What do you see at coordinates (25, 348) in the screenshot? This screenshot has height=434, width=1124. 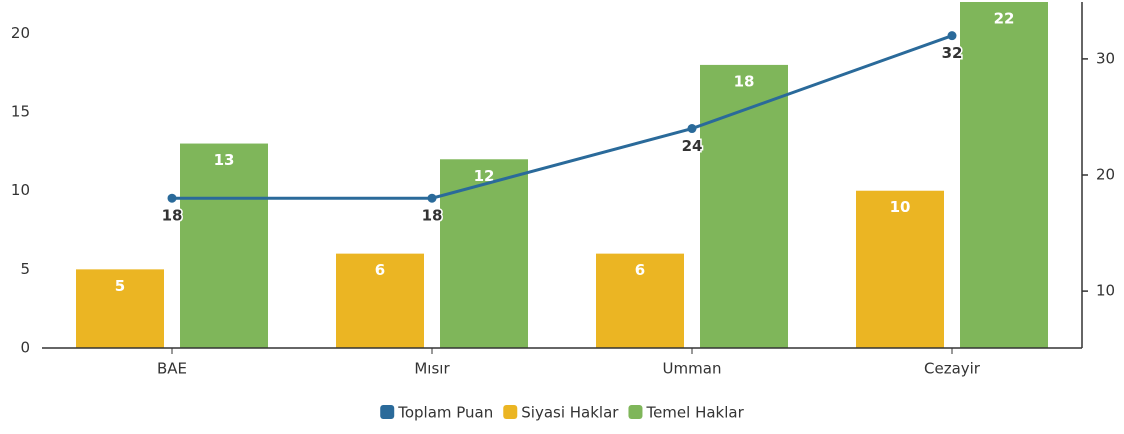 I see `y-tick-label: 0` at bounding box center [25, 348].